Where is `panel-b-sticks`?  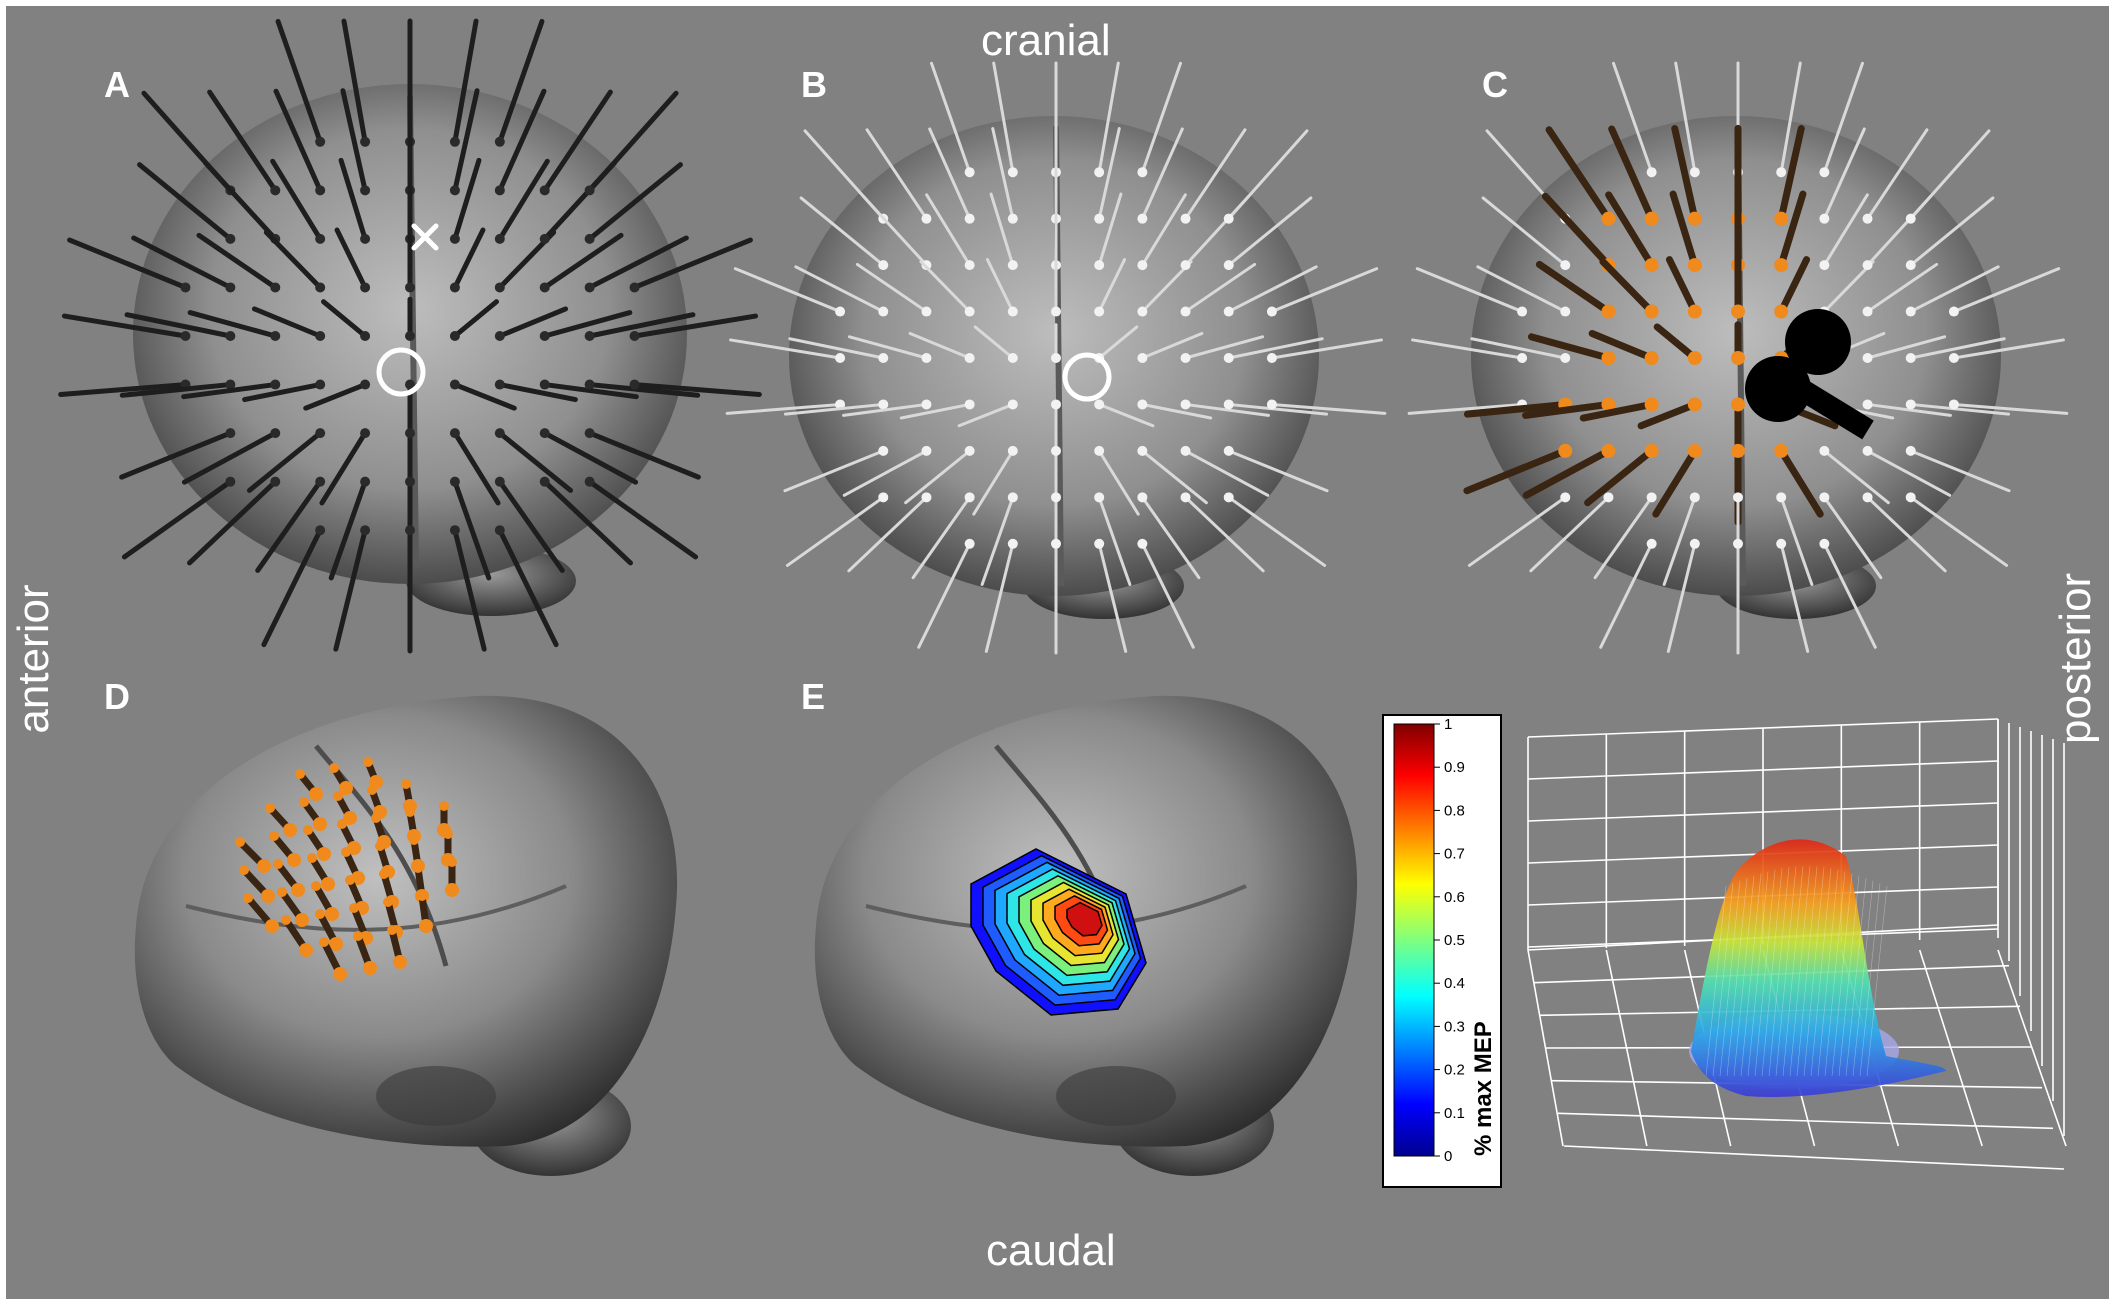
panel-b-sticks is located at coordinates (1056, 358).